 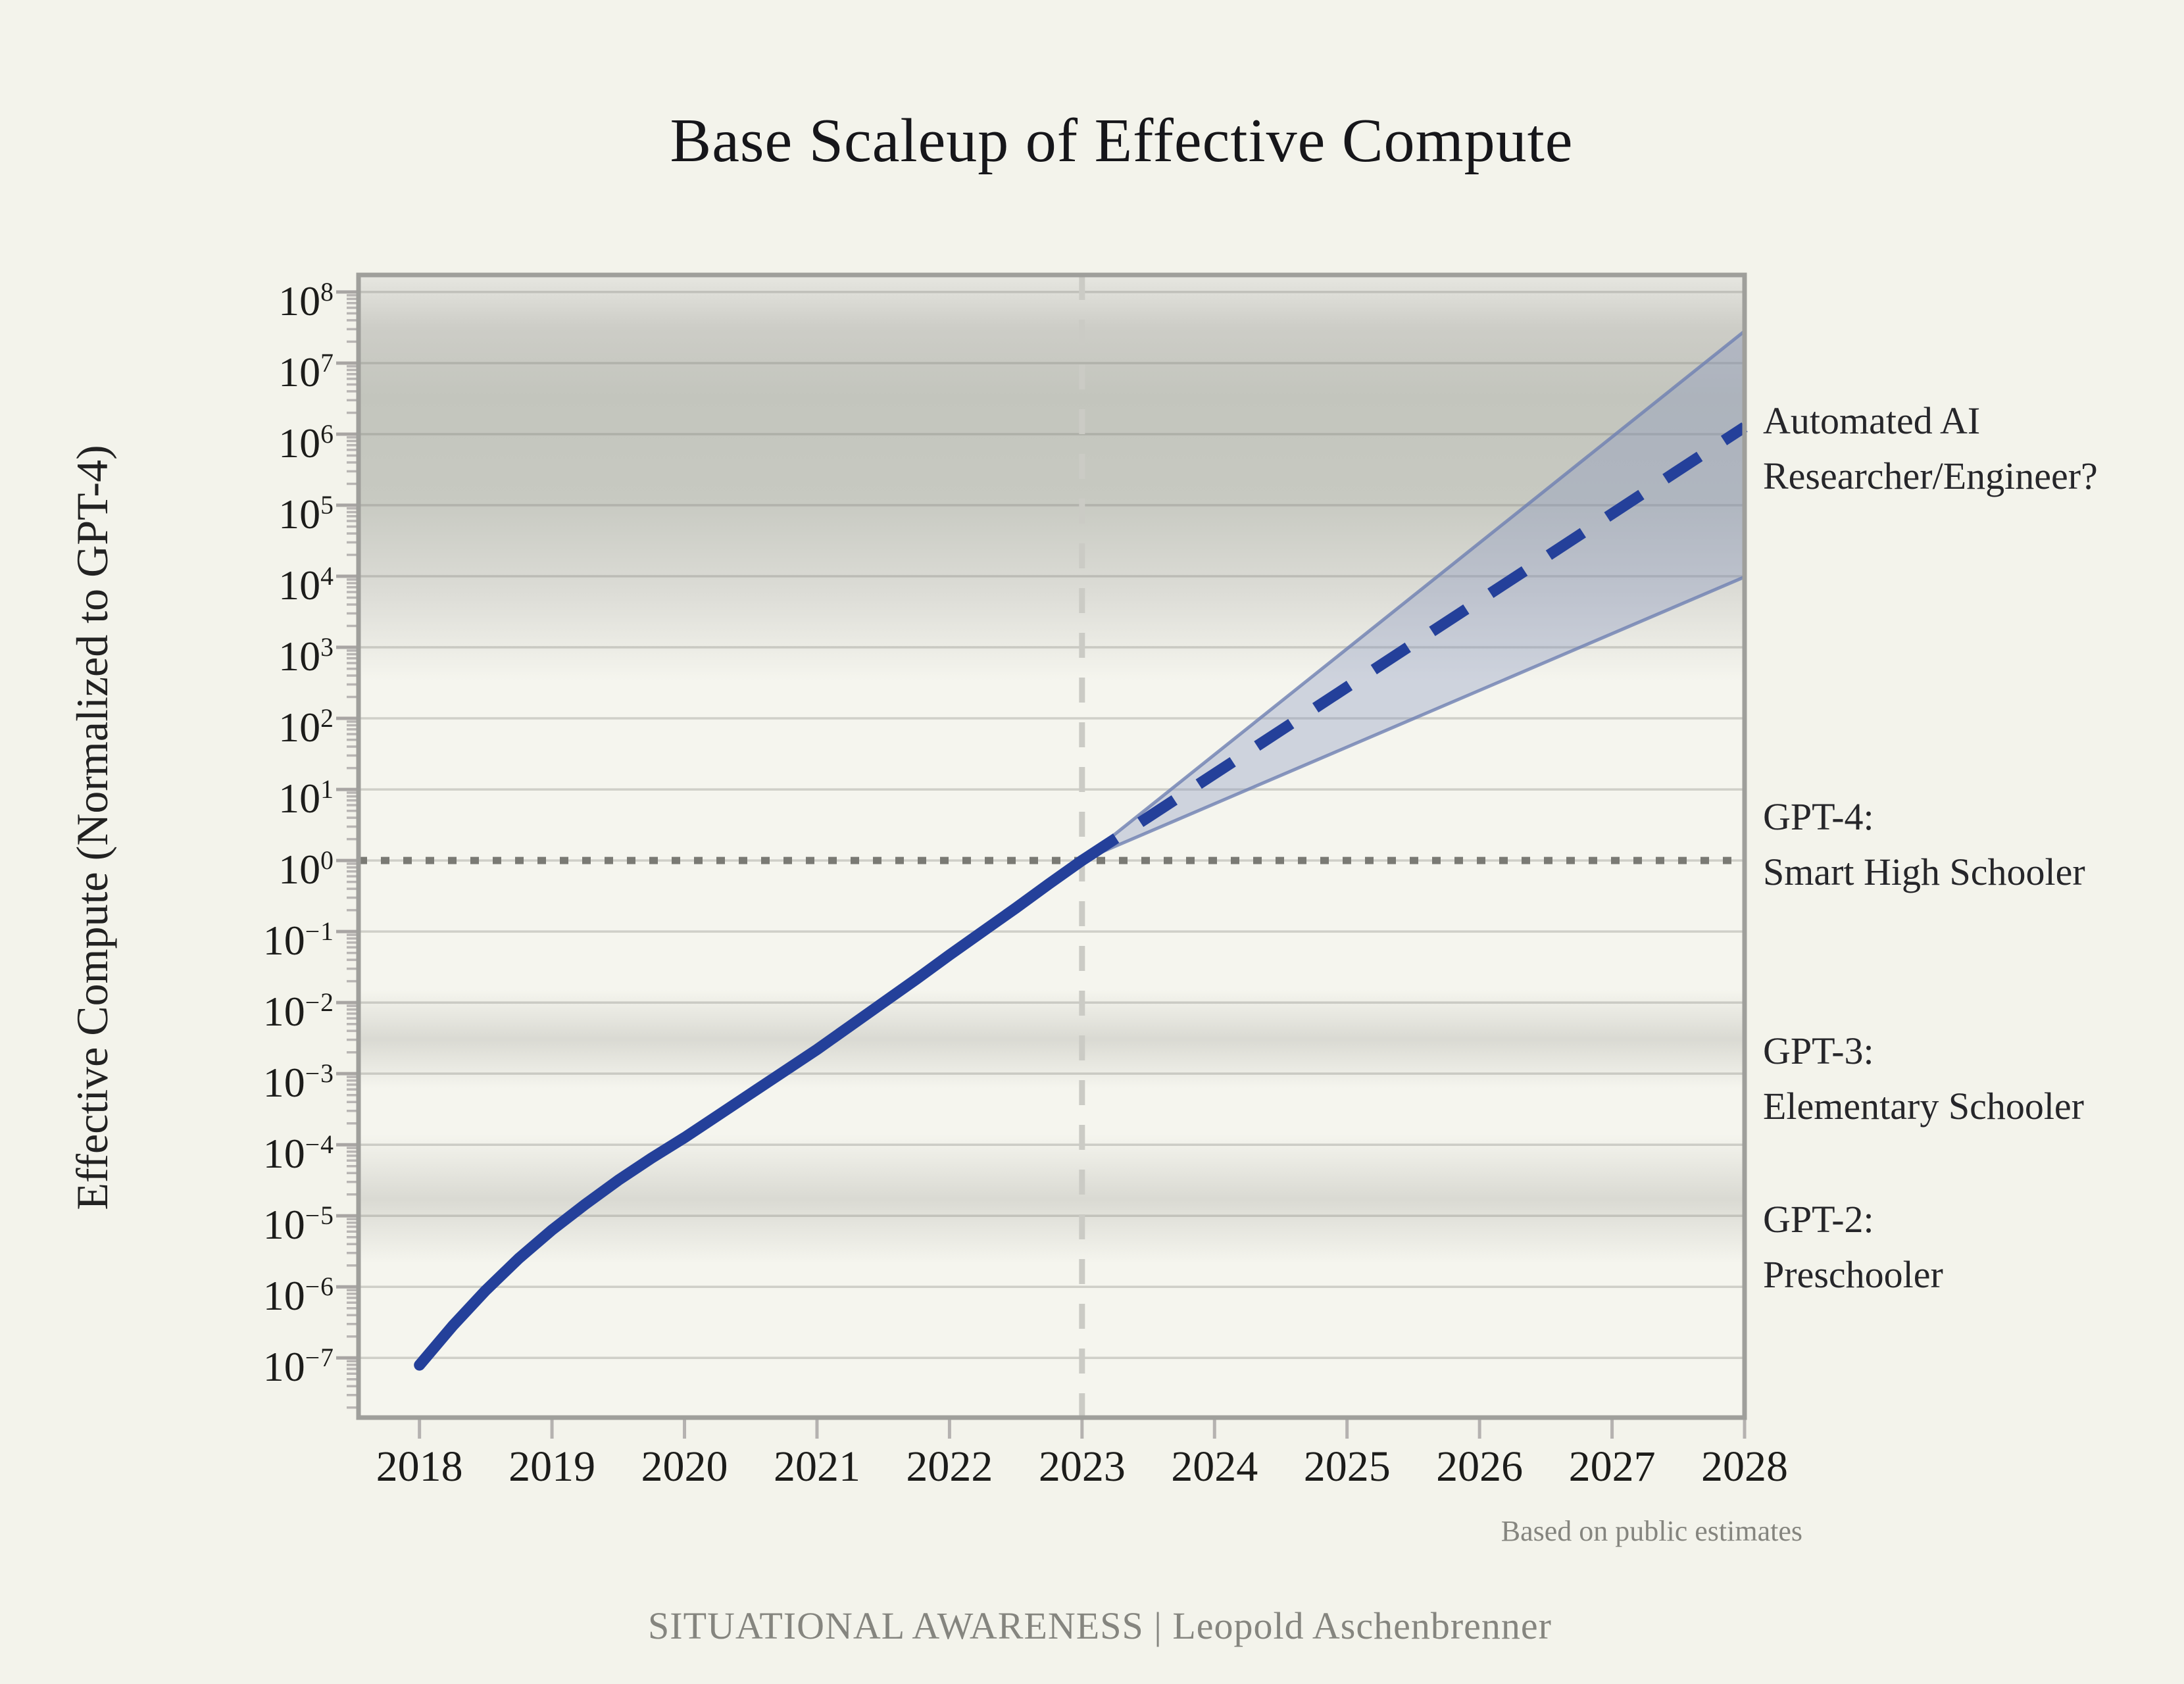 I want to click on y-tick-label-10e7: 10⁷, so click(x=306, y=371).